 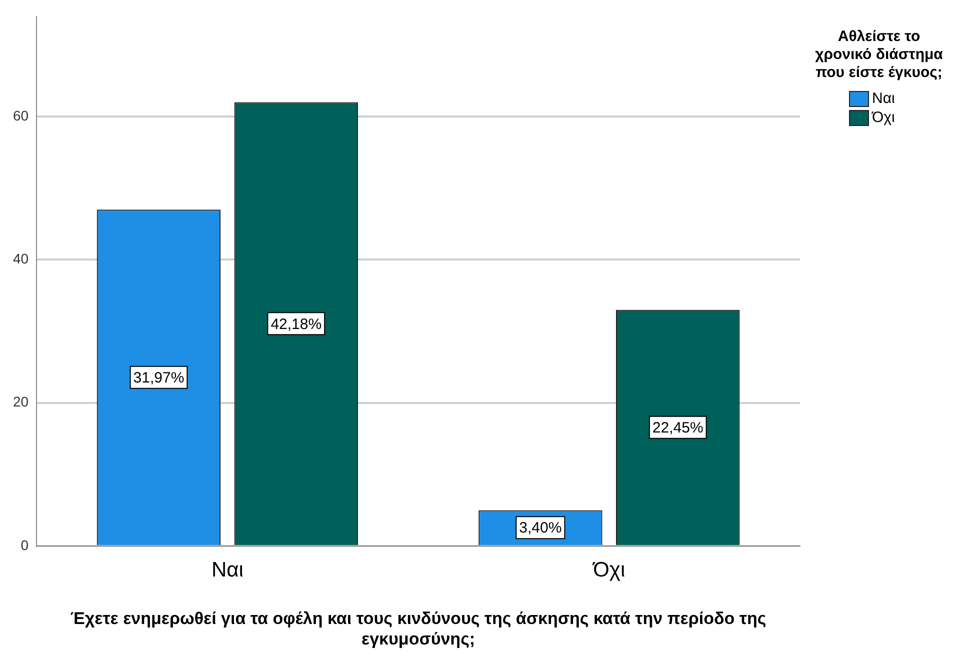 What do you see at coordinates (879, 55) in the screenshot?
I see `legend-title: Αθλείστε το χρονικό διάστημα που είστε έγκυος;` at bounding box center [879, 55].